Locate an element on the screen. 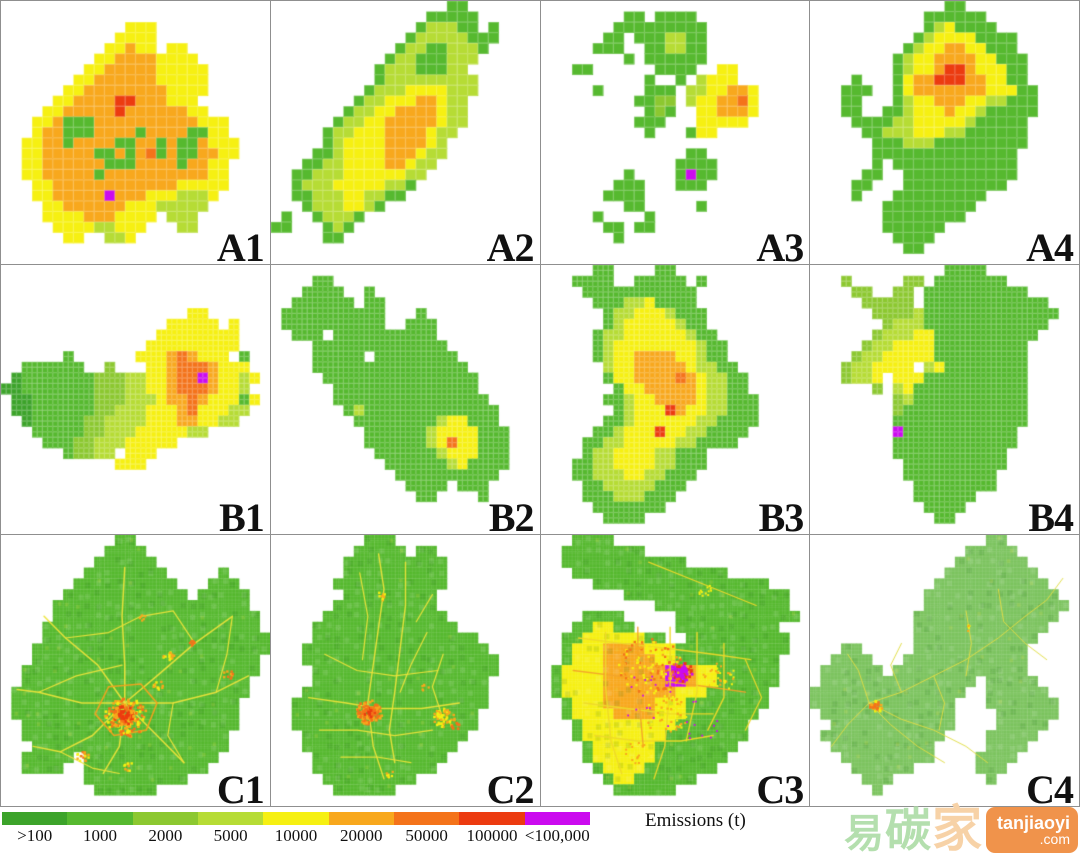  map-canvas-c4 is located at coordinates (944, 670).